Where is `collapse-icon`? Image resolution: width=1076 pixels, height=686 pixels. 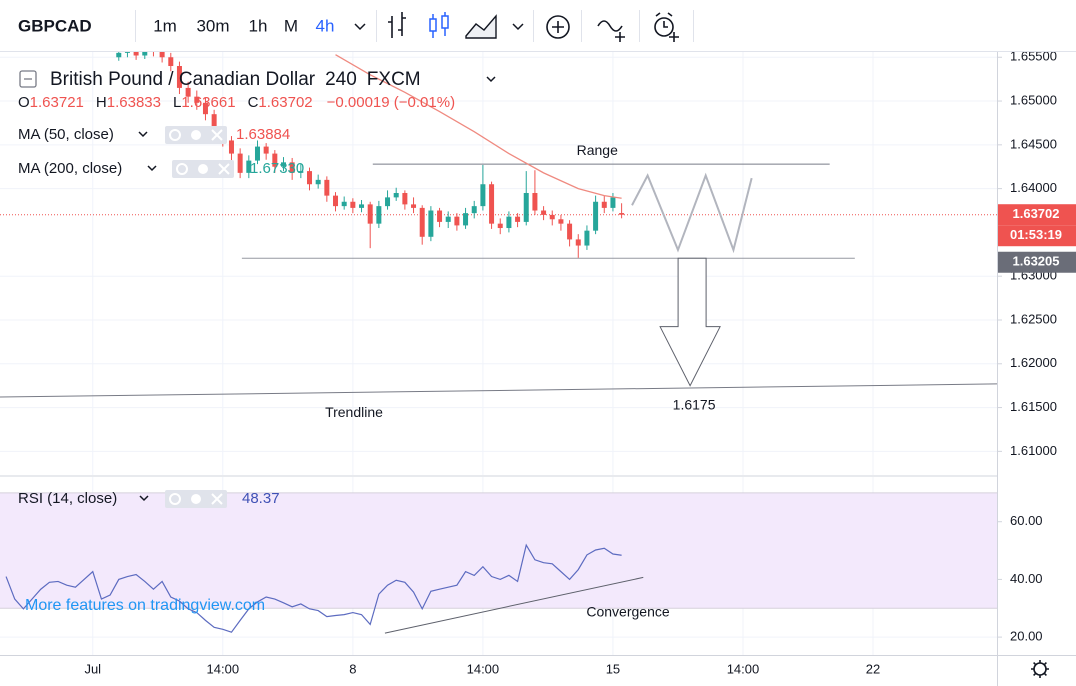
collapse-icon is located at coordinates (28, 79).